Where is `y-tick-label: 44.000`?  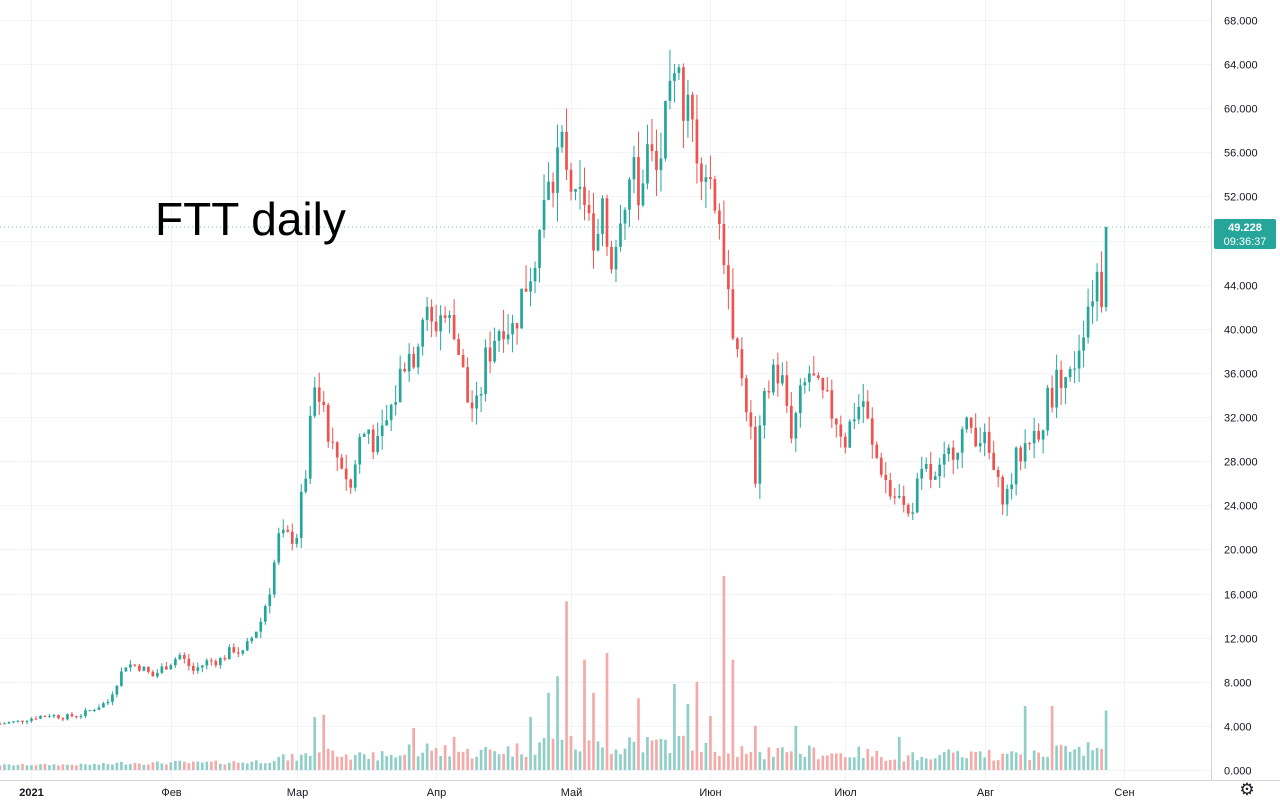
y-tick-label: 44.000 is located at coordinates (1241, 287).